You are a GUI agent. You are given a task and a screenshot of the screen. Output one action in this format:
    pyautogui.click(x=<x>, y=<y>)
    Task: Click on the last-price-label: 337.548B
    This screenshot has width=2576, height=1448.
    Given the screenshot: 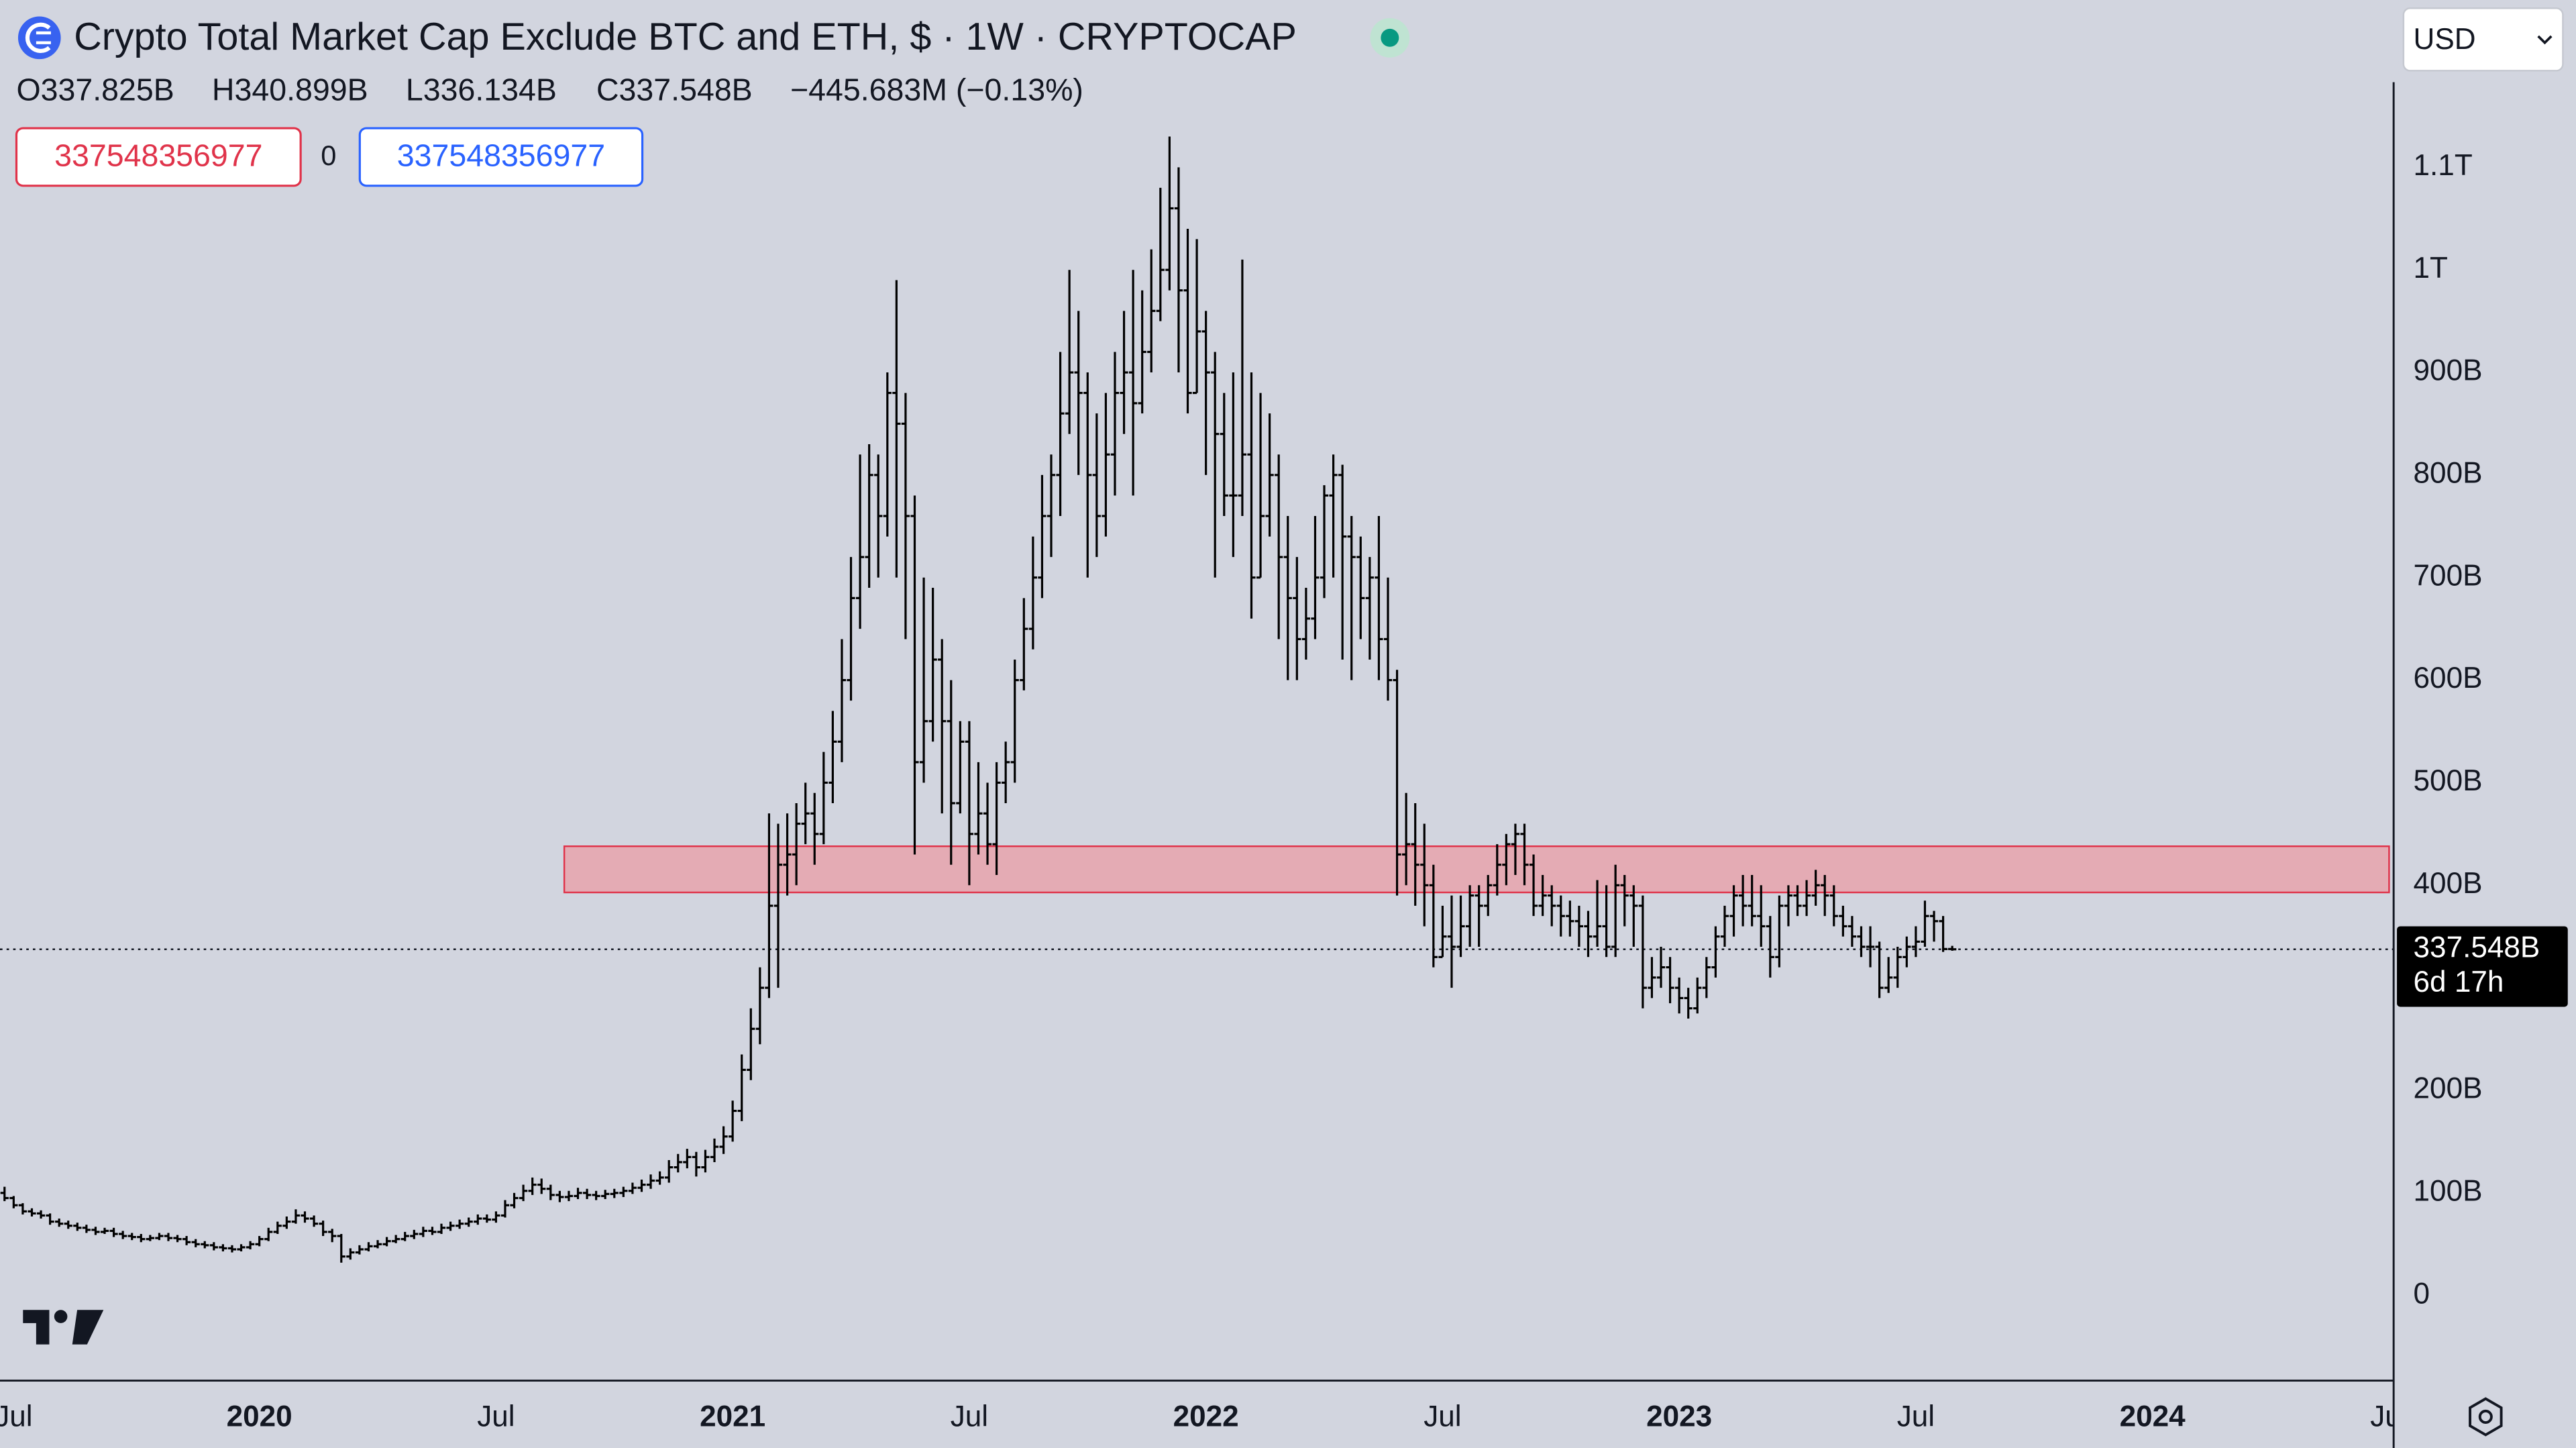 What is the action you would take?
    pyautogui.click(x=2477, y=947)
    